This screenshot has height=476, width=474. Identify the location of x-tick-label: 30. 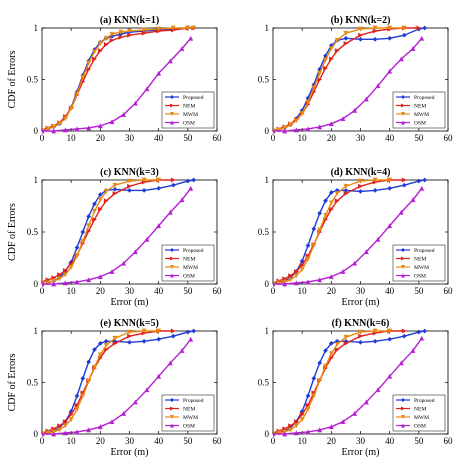
(361, 138).